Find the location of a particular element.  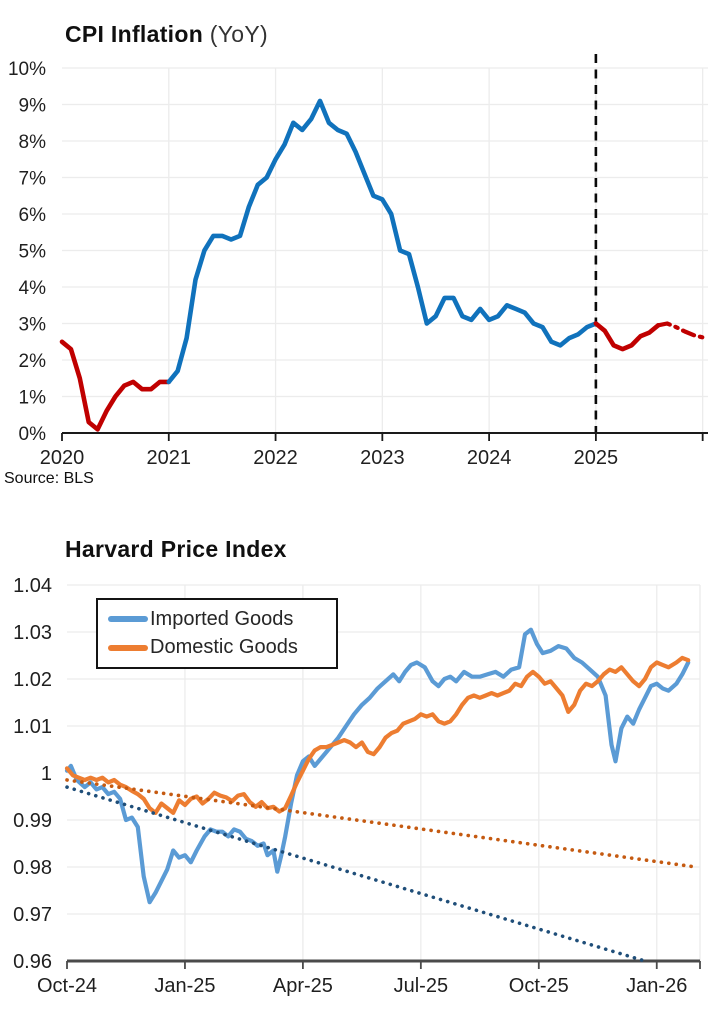

cpi-chart-title: CPI Inflation (YoY) is located at coordinates (166, 34).